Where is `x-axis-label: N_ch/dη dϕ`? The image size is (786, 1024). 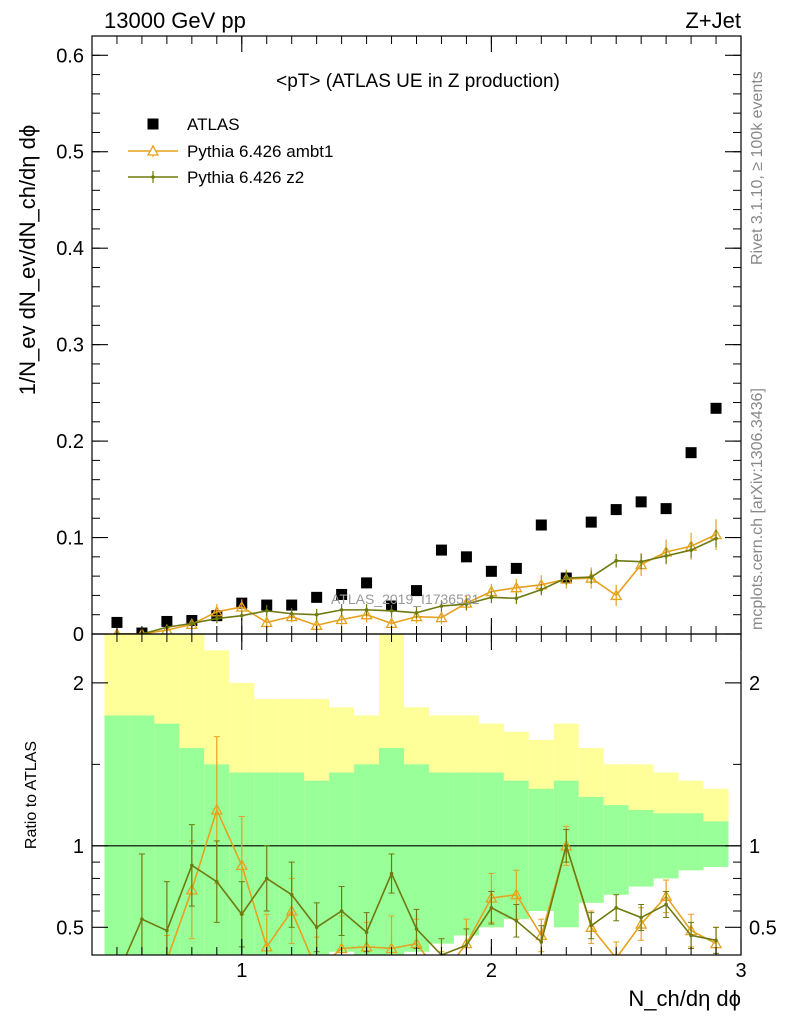
x-axis-label: N_ch/dη dϕ is located at coordinates (684, 998).